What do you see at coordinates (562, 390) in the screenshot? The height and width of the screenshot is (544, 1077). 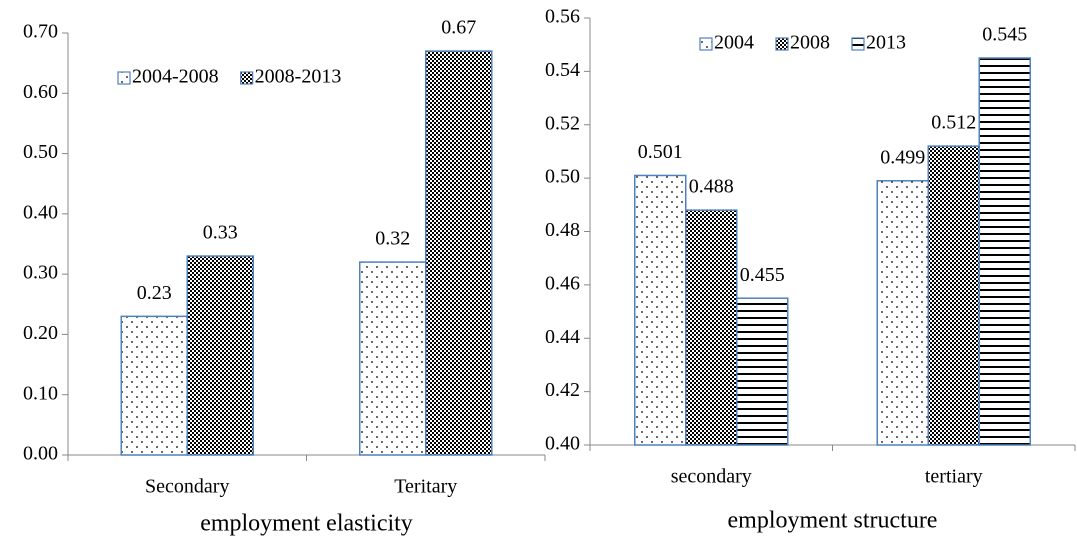 I see `y-tick-label: 0.42` at bounding box center [562, 390].